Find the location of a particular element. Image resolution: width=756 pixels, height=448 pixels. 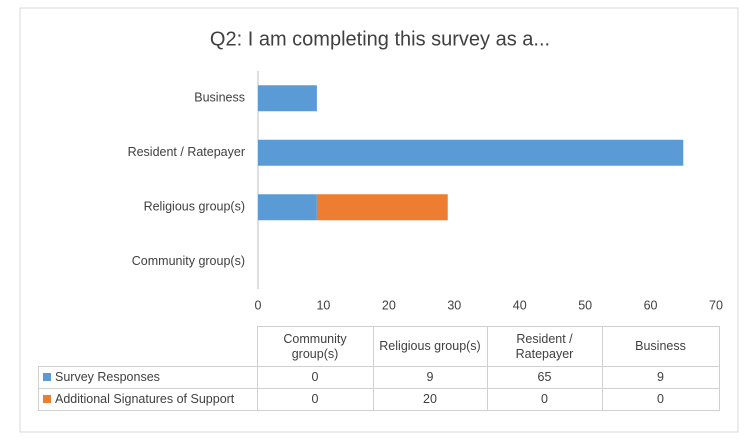

table-header-cell: Community group(s) is located at coordinates (315, 346).